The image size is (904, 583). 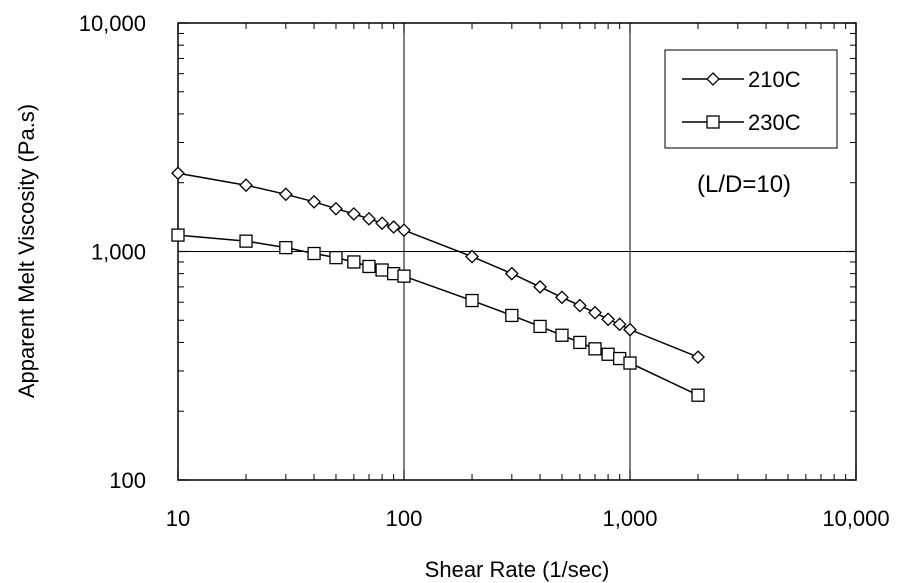 I want to click on legend-label: 210C, so click(x=774, y=79).